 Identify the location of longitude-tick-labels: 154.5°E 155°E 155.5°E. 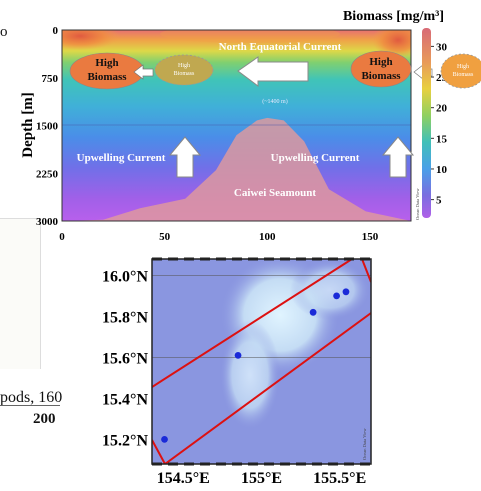
(262, 478).